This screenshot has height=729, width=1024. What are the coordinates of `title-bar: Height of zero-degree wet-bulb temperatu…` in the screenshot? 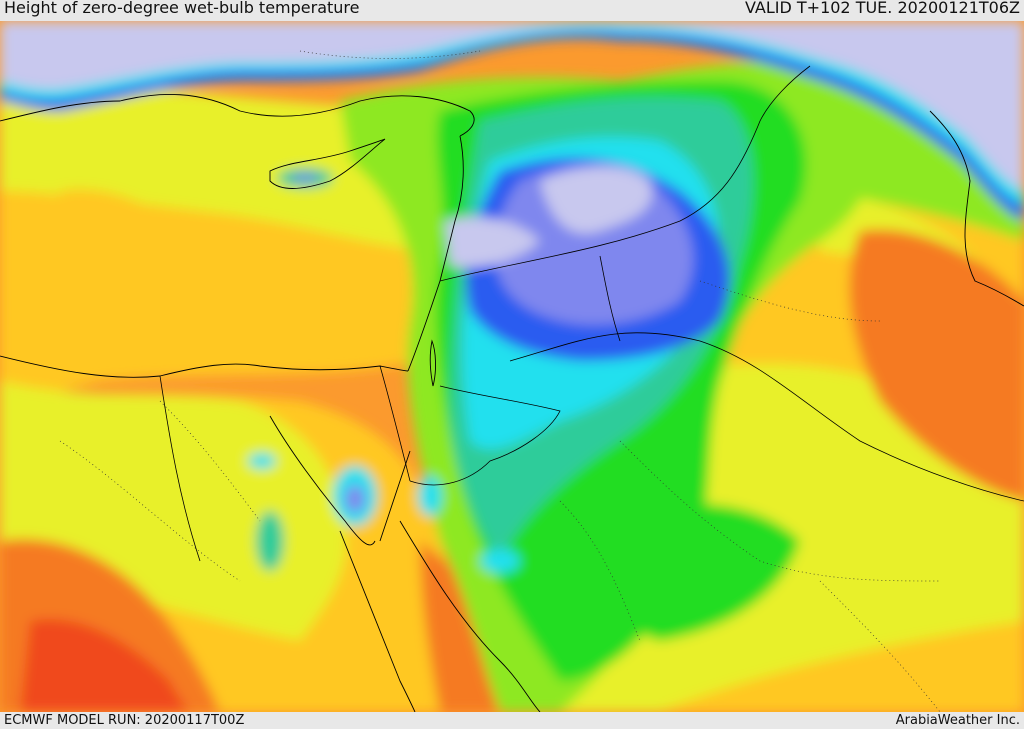 It's located at (512, 10).